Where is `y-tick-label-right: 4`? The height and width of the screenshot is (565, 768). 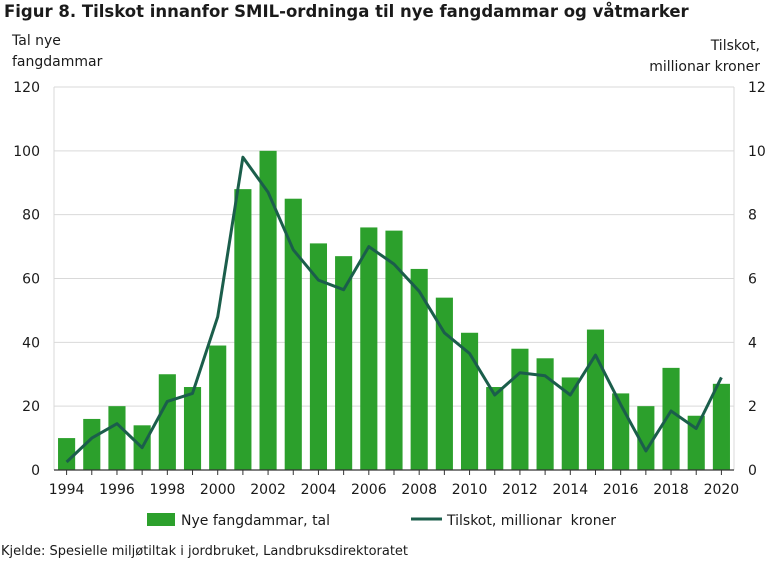 y-tick-label-right: 4 is located at coordinates (752, 343).